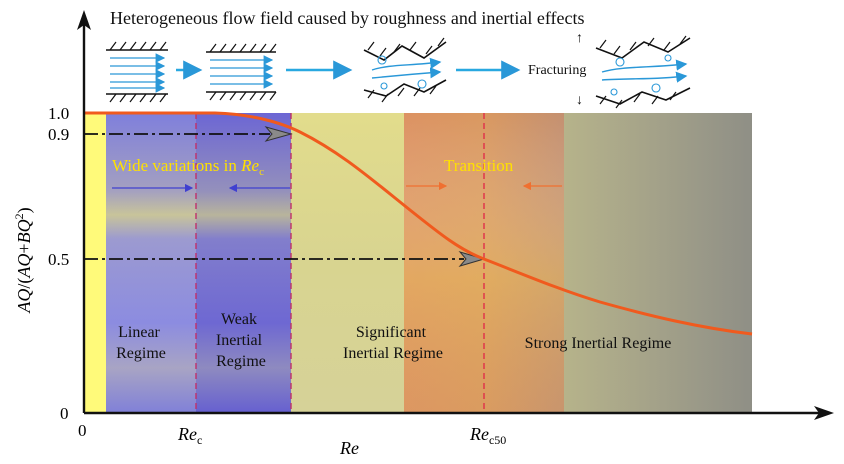  I want to click on x-axis-arrowhead, so click(824, 413).